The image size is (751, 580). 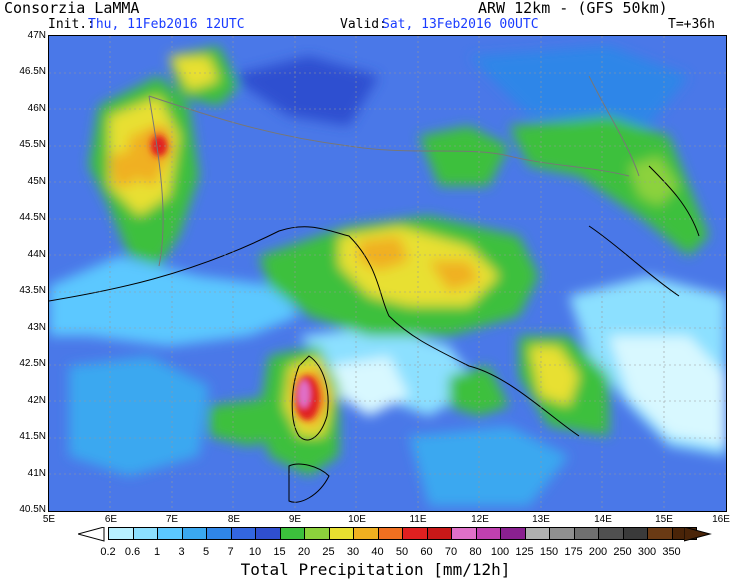 I want to click on legend-right-arrow, so click(x=698, y=534).